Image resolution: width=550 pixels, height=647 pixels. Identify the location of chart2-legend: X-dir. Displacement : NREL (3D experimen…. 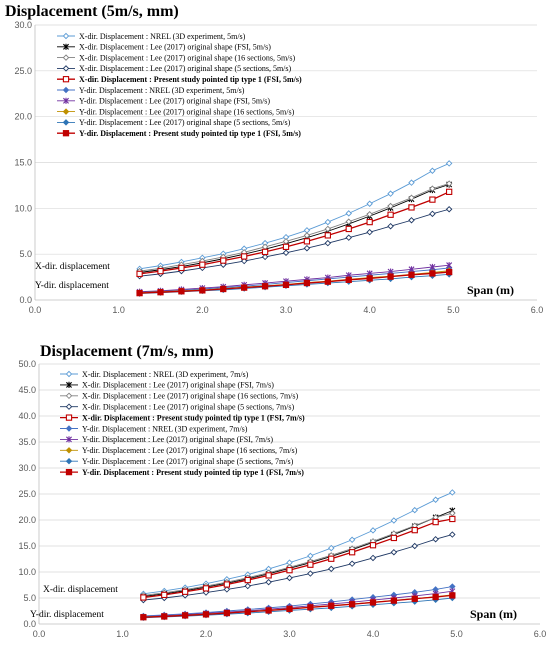
(182, 423).